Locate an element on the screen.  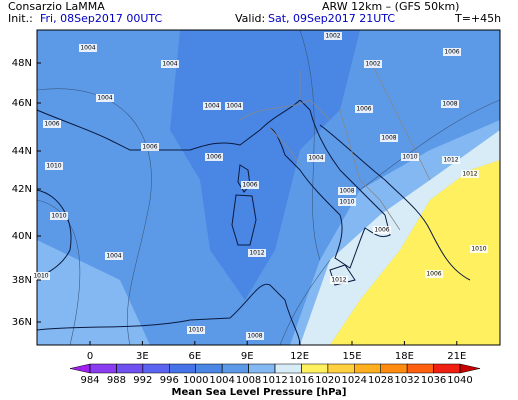
colorbar-tick-label: 1008 is located at coordinates (248, 380).